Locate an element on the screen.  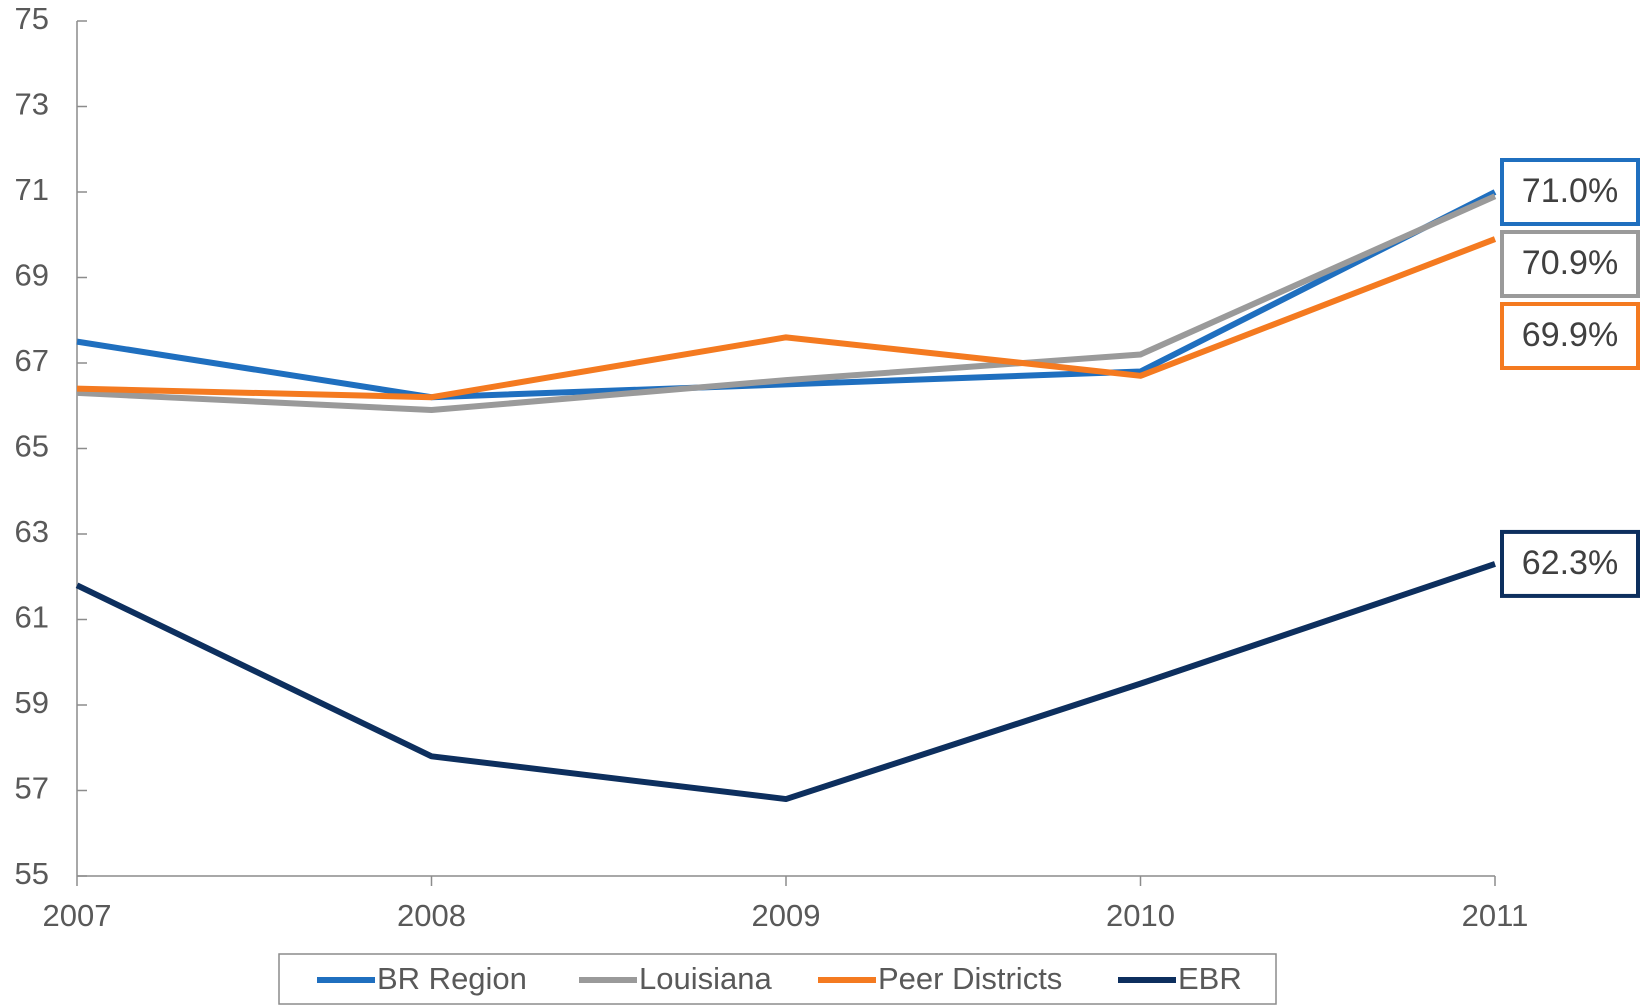
value-label-box: 62.3% is located at coordinates (1570, 563).